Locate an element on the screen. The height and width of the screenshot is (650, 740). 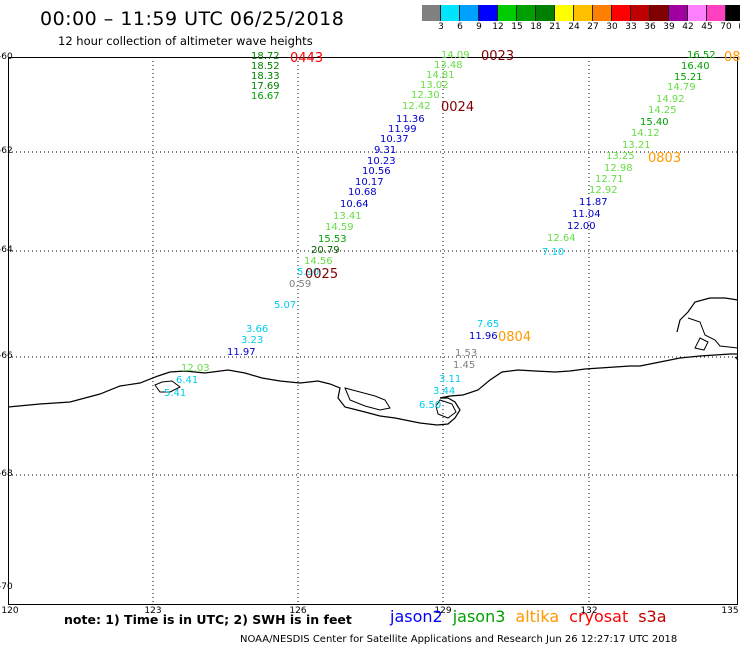
wave-height-label: 6.50 is located at coordinates (430, 405).